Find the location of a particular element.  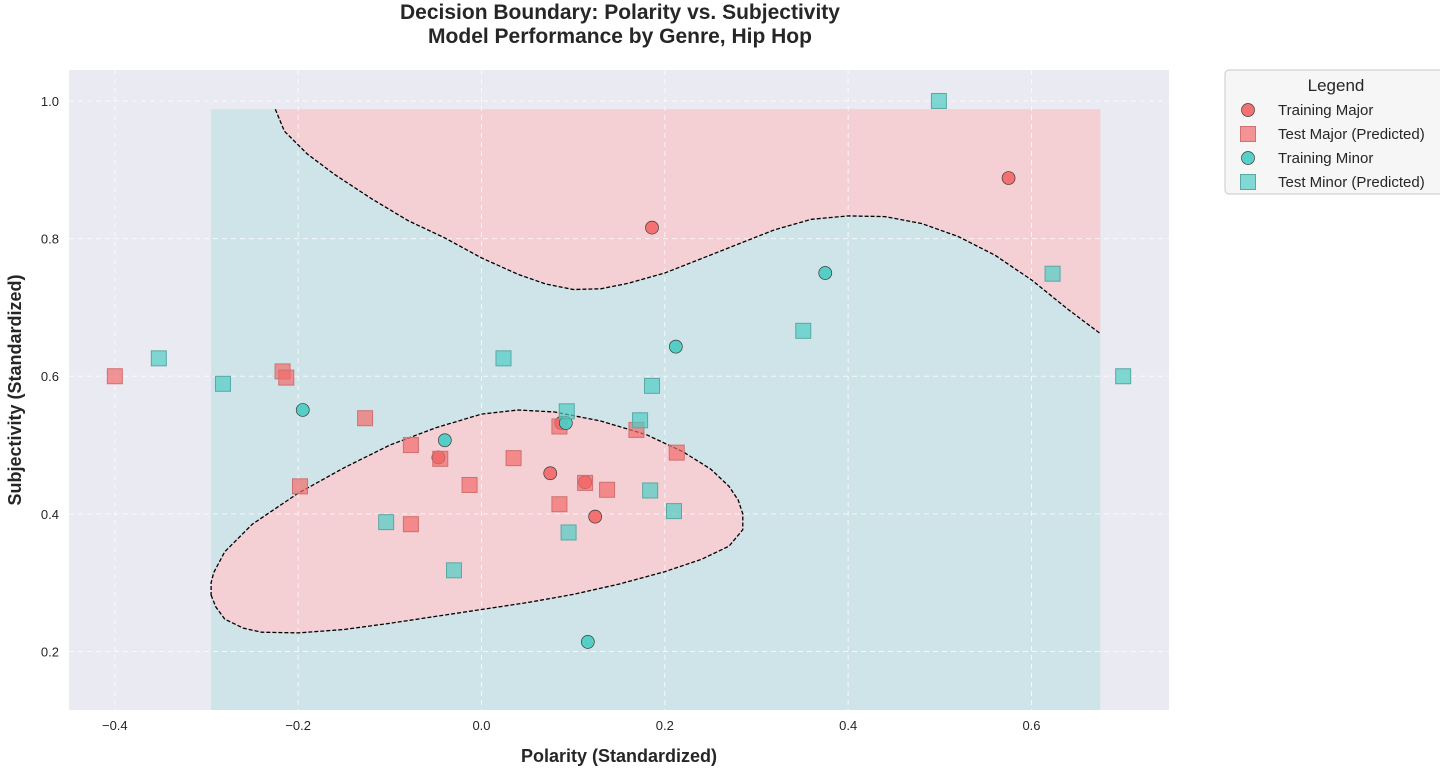

legend-box is located at coordinates (1332, 132).